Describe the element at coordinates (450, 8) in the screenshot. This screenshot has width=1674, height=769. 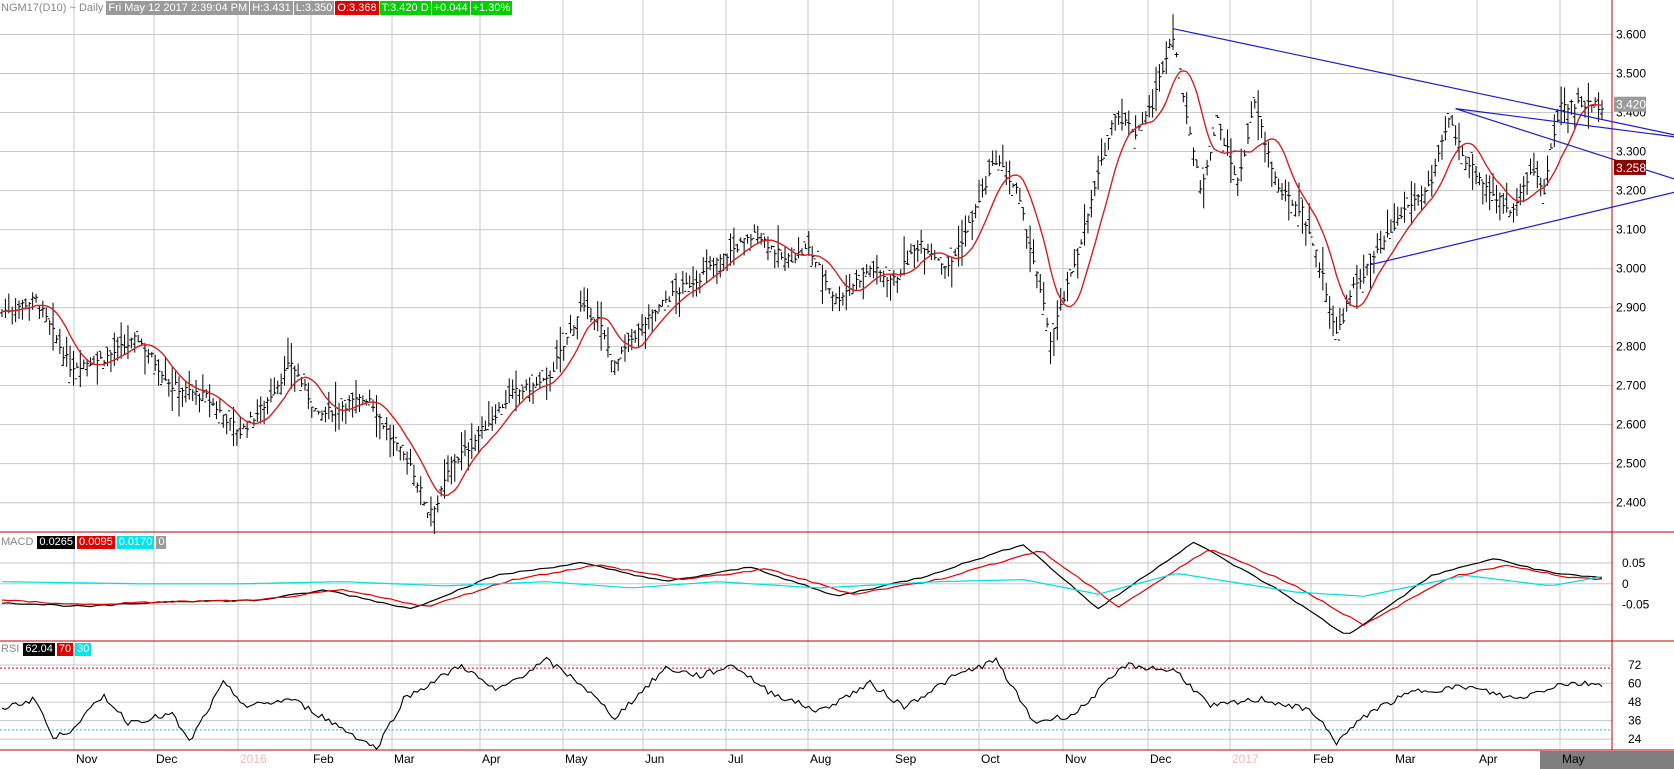
I see `change-badge: +0.044` at that location.